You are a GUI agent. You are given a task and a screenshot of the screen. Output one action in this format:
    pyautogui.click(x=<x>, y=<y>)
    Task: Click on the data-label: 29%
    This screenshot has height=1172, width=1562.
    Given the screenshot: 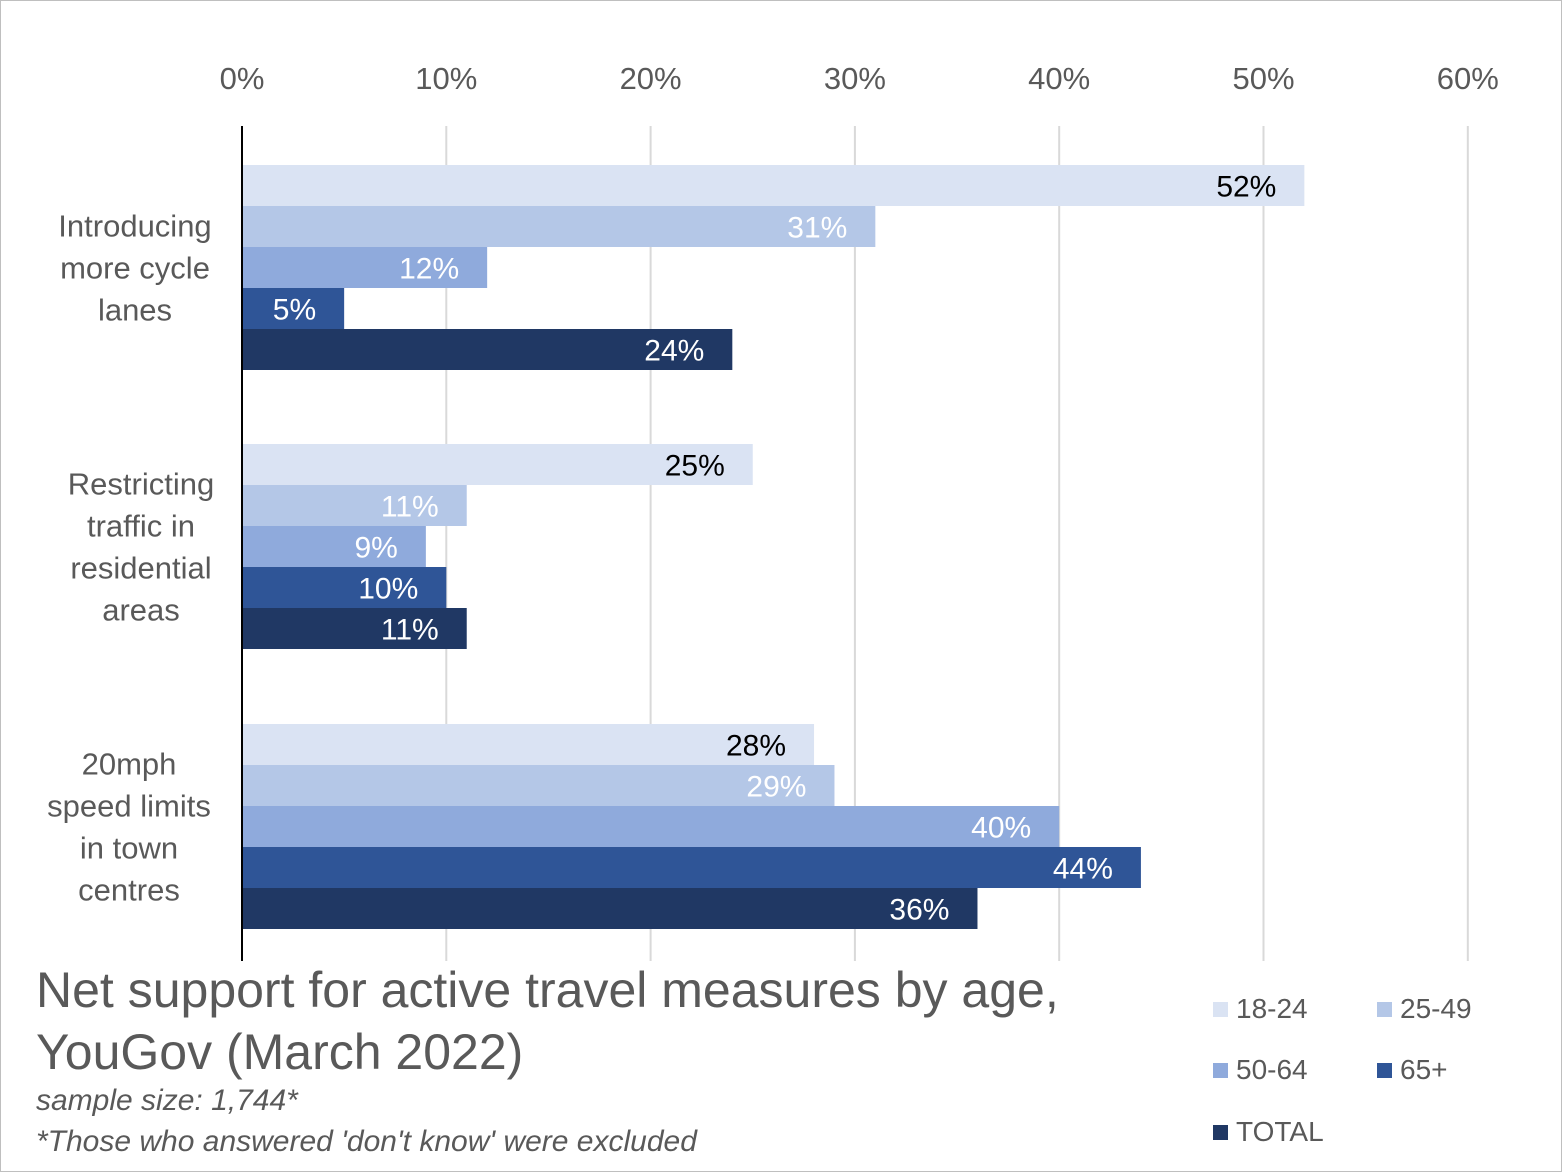 What is the action you would take?
    pyautogui.click(x=776, y=787)
    